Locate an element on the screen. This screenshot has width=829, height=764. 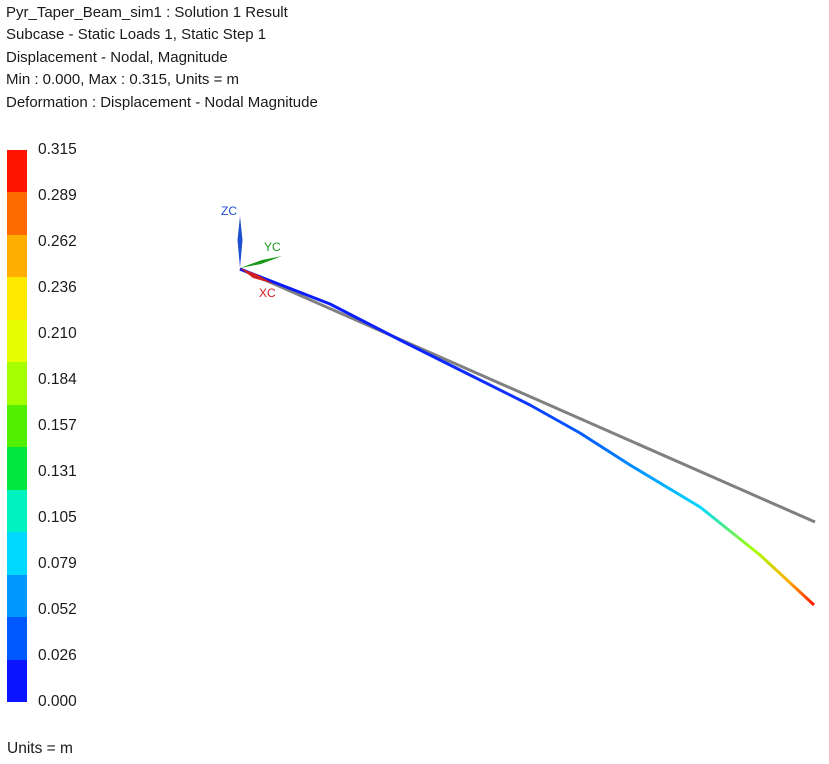
legend-value-label: 0.236 is located at coordinates (57, 287).